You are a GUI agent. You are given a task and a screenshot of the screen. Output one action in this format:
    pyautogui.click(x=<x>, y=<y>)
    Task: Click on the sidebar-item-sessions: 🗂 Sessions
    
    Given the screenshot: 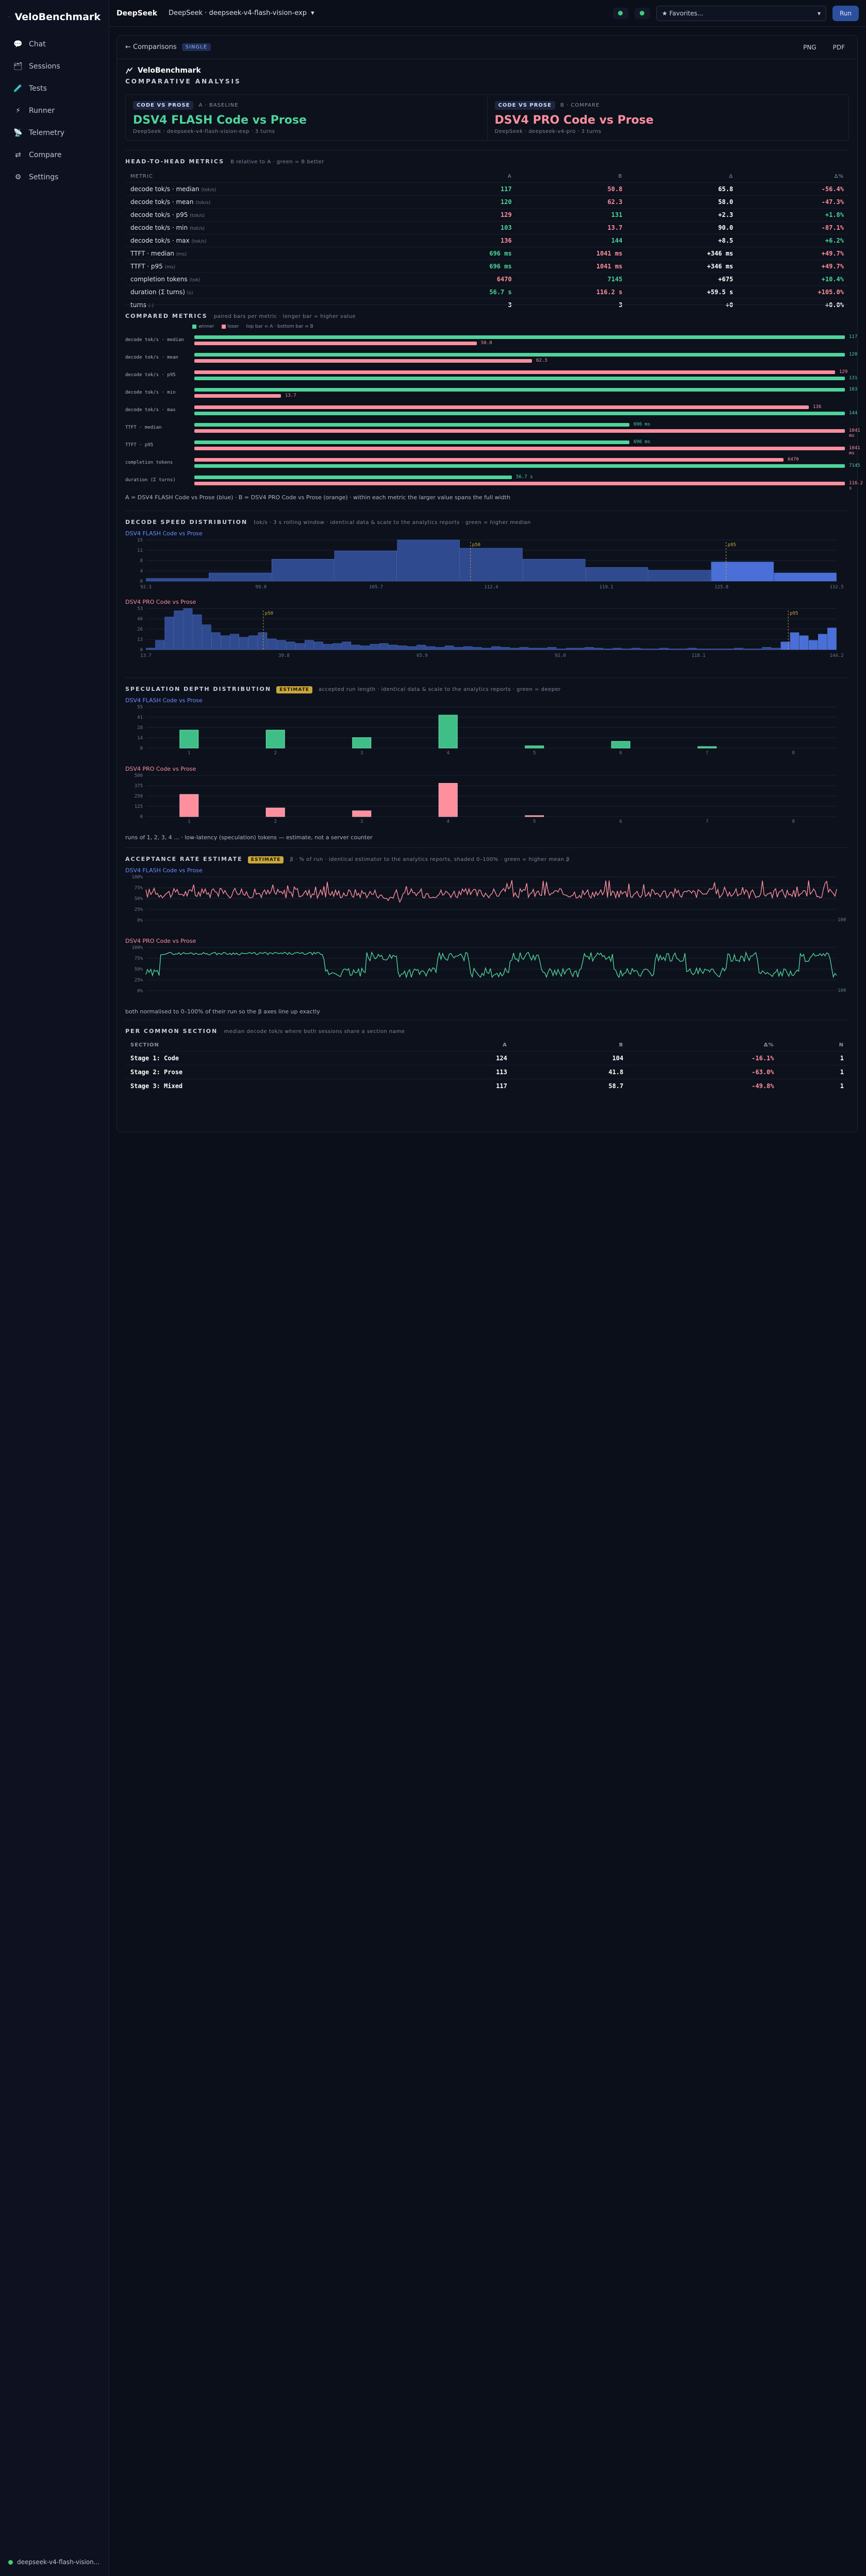 What is the action you would take?
    pyautogui.click(x=54, y=66)
    